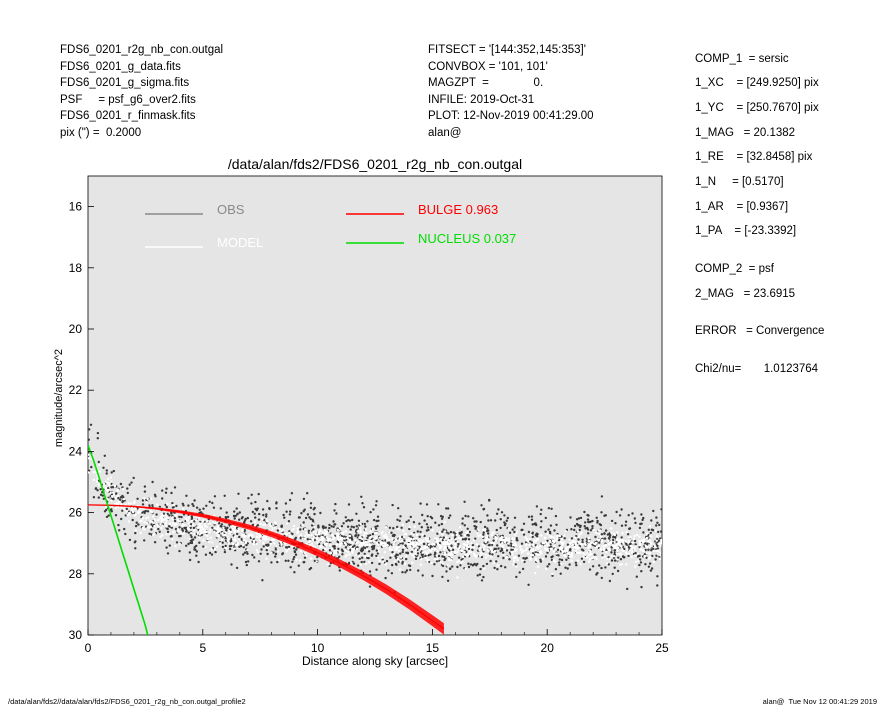 This screenshot has height=708, width=885. What do you see at coordinates (757, 83) in the screenshot?
I see `param-line: 1_XC = [249.9250] pix` at bounding box center [757, 83].